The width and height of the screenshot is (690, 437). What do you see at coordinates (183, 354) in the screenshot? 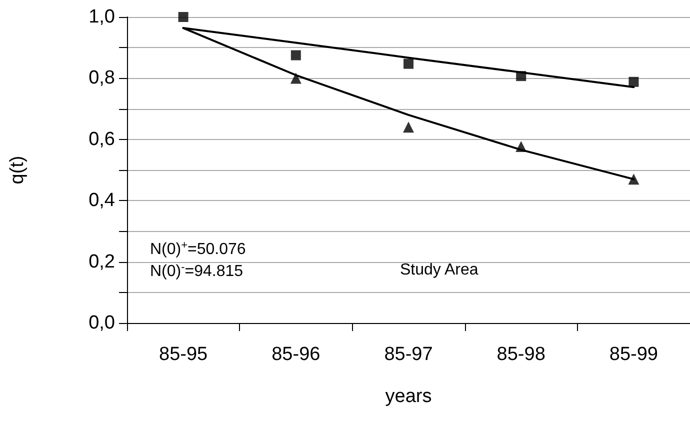
I see `x-tick-label: 85-95` at bounding box center [183, 354].